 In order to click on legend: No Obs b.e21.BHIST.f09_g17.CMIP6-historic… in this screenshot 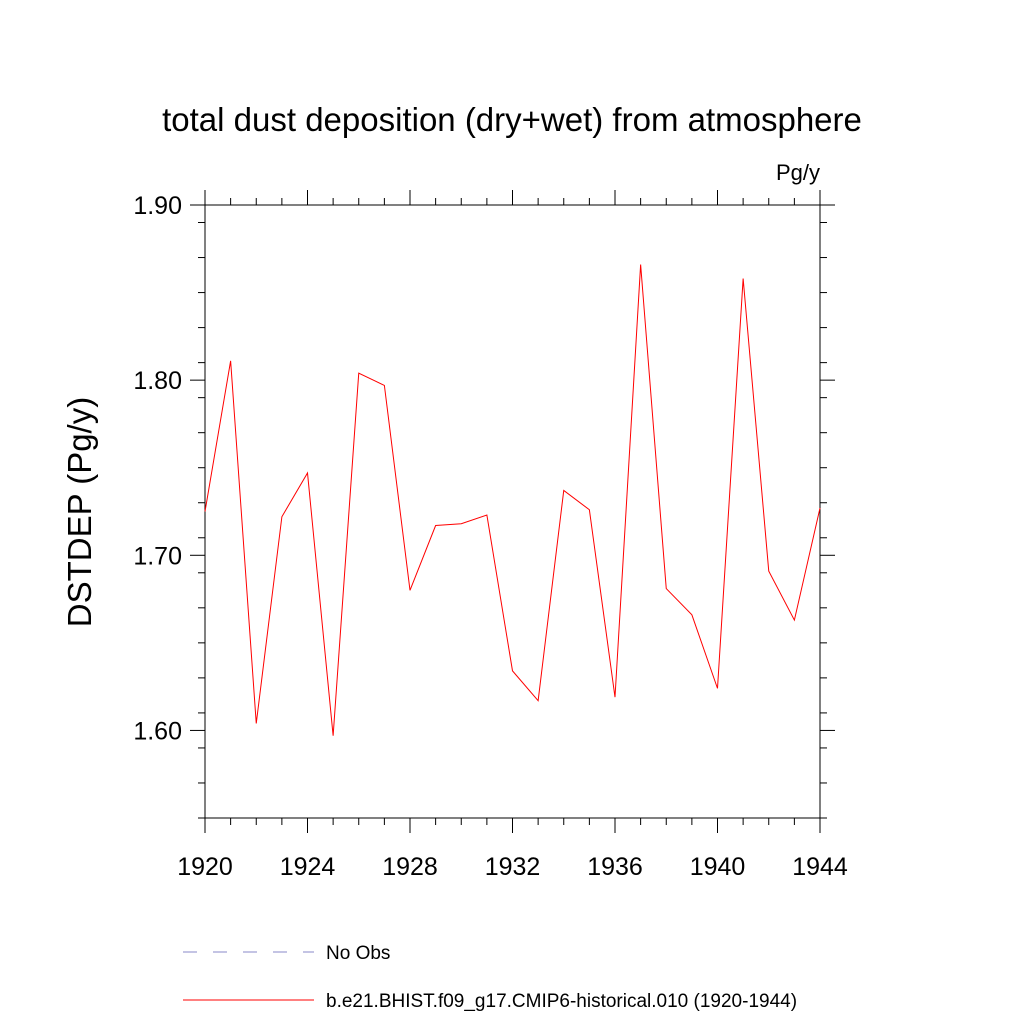, I will do `click(490, 977)`.